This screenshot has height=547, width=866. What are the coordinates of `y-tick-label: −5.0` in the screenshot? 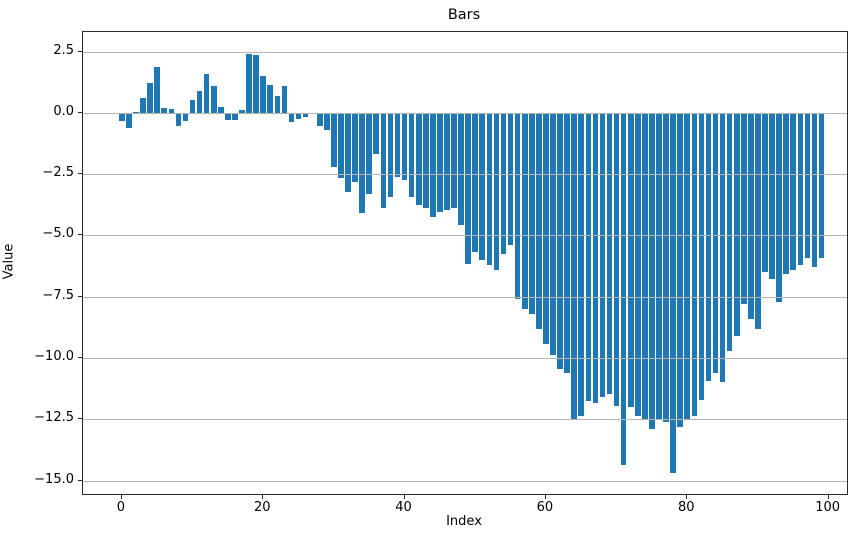 It's located at (58, 234).